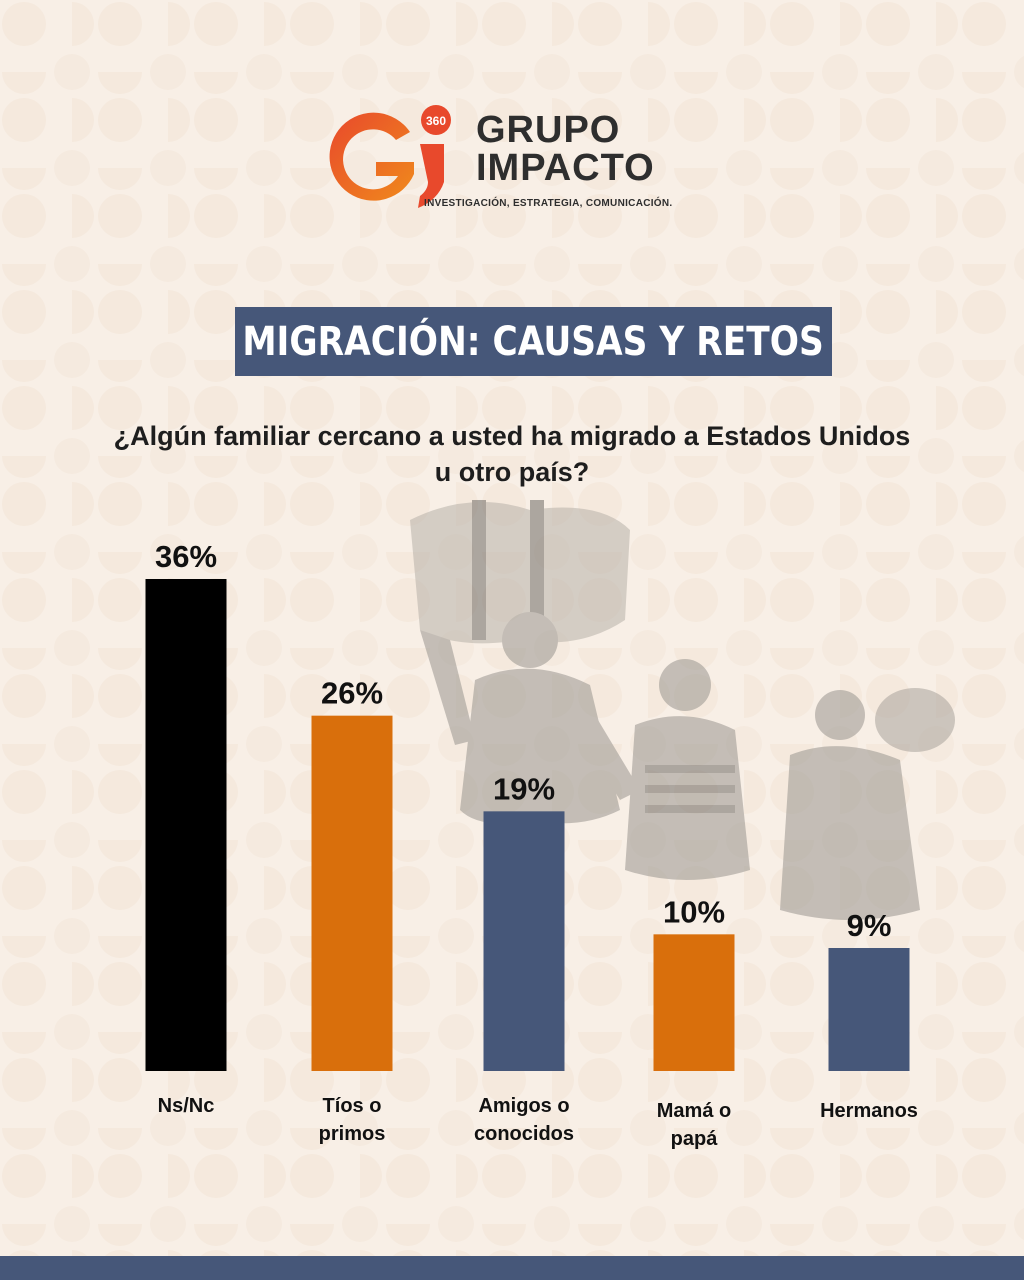 This screenshot has width=1024, height=1280. What do you see at coordinates (436, 121) in the screenshot?
I see `logo-badge: 360` at bounding box center [436, 121].